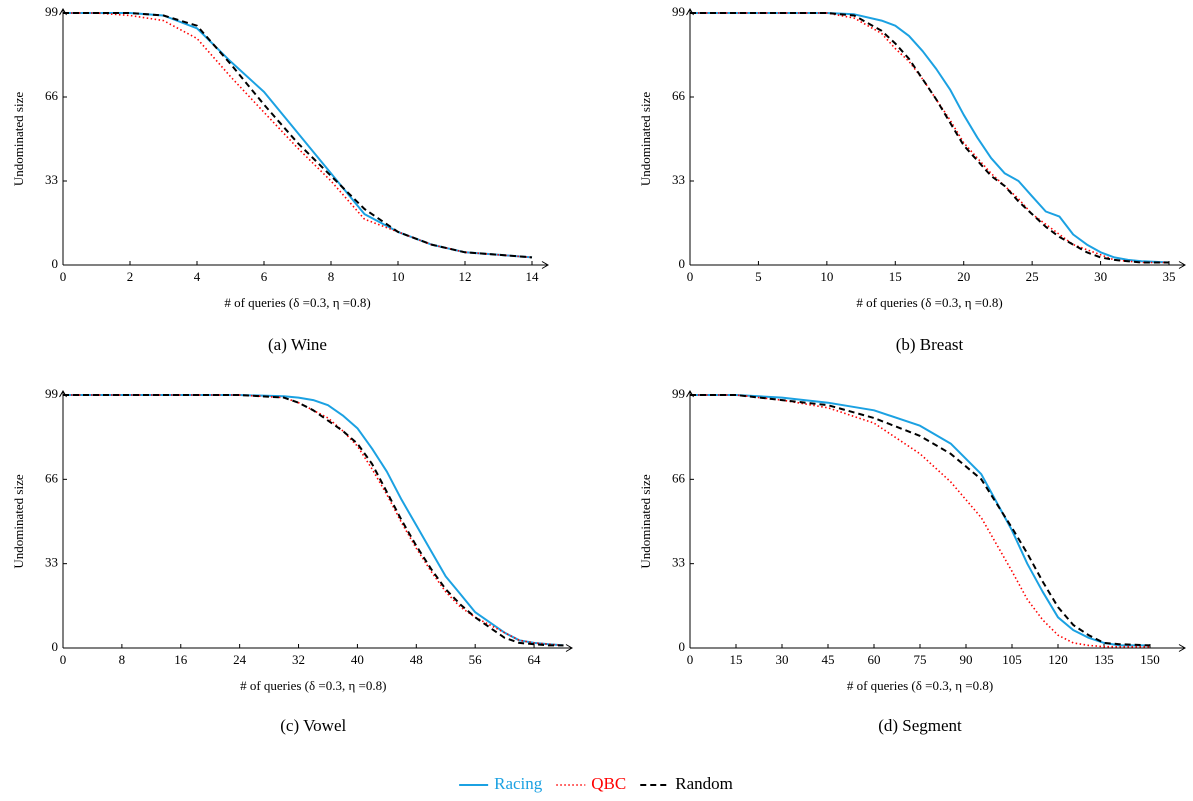 Image resolution: width=1193 pixels, height=801 pixels. Describe the element at coordinates (758, 276) in the screenshot. I see `x-tick-label: 5` at that location.